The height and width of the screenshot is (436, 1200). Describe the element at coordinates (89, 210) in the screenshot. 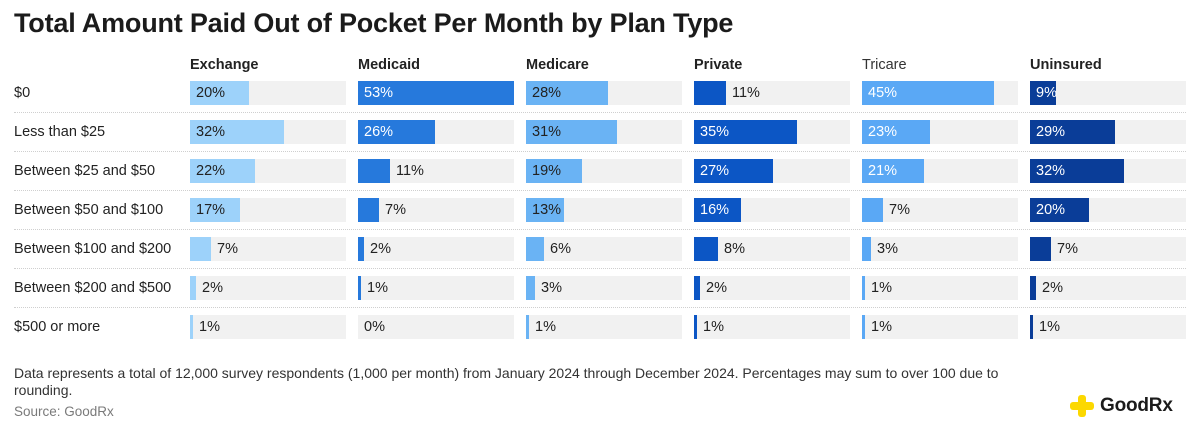

I see `row-label: Between $50 and $100` at that location.